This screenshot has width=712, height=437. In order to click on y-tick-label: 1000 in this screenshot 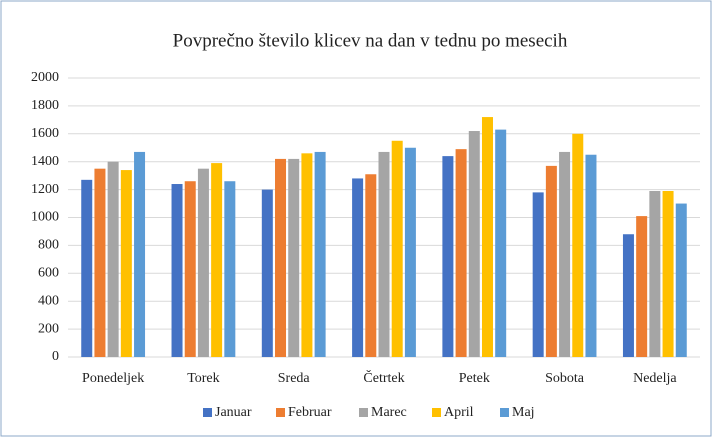, I will do `click(45, 217)`.